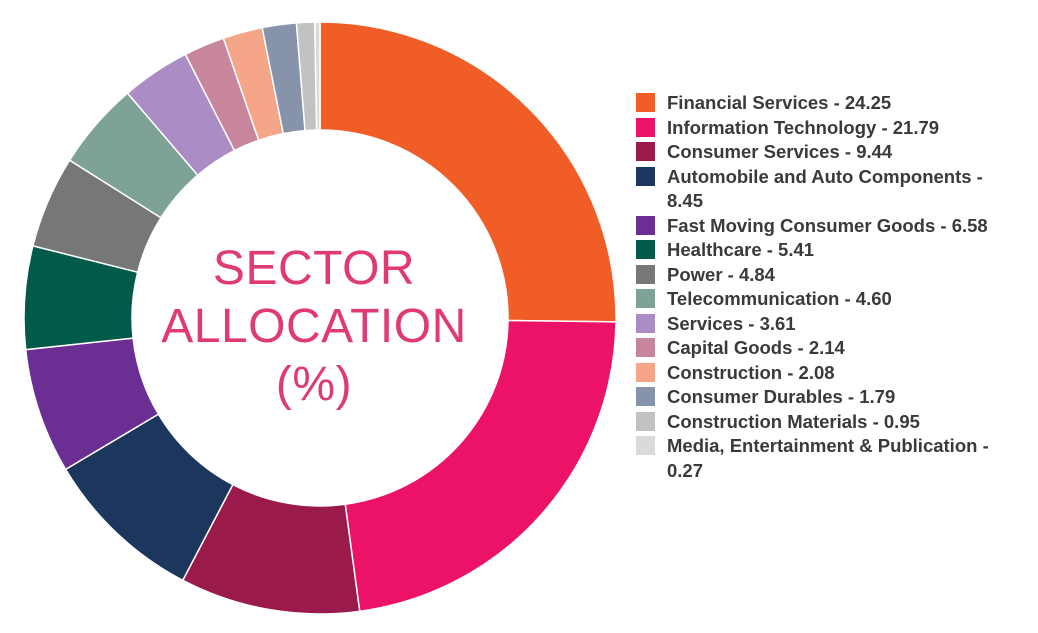 The height and width of the screenshot is (633, 1038). Describe the element at coordinates (314, 268) in the screenshot. I see `center-title-line-1: SECTOR` at that location.